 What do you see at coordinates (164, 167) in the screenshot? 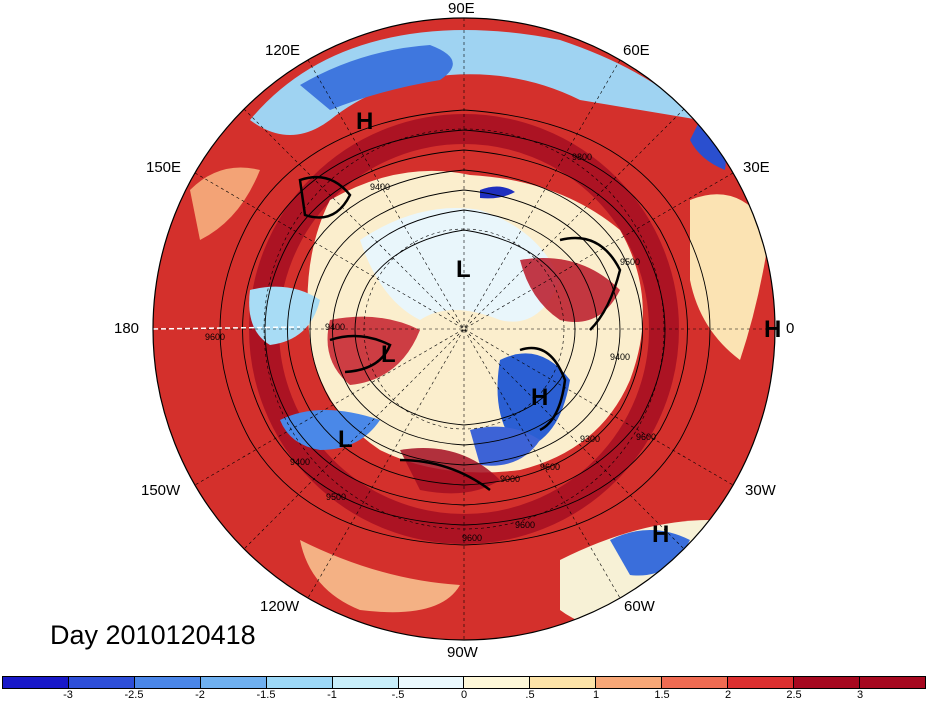
I see `lon-label-150e: 150E` at bounding box center [164, 167].